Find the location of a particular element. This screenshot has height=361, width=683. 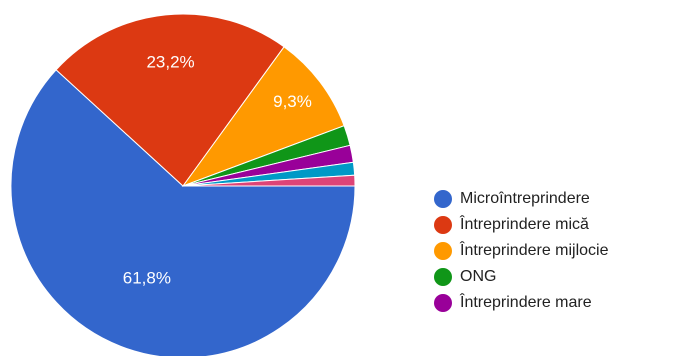

legend-item-2: Întreprindere mijlocie is located at coordinates (558, 251).